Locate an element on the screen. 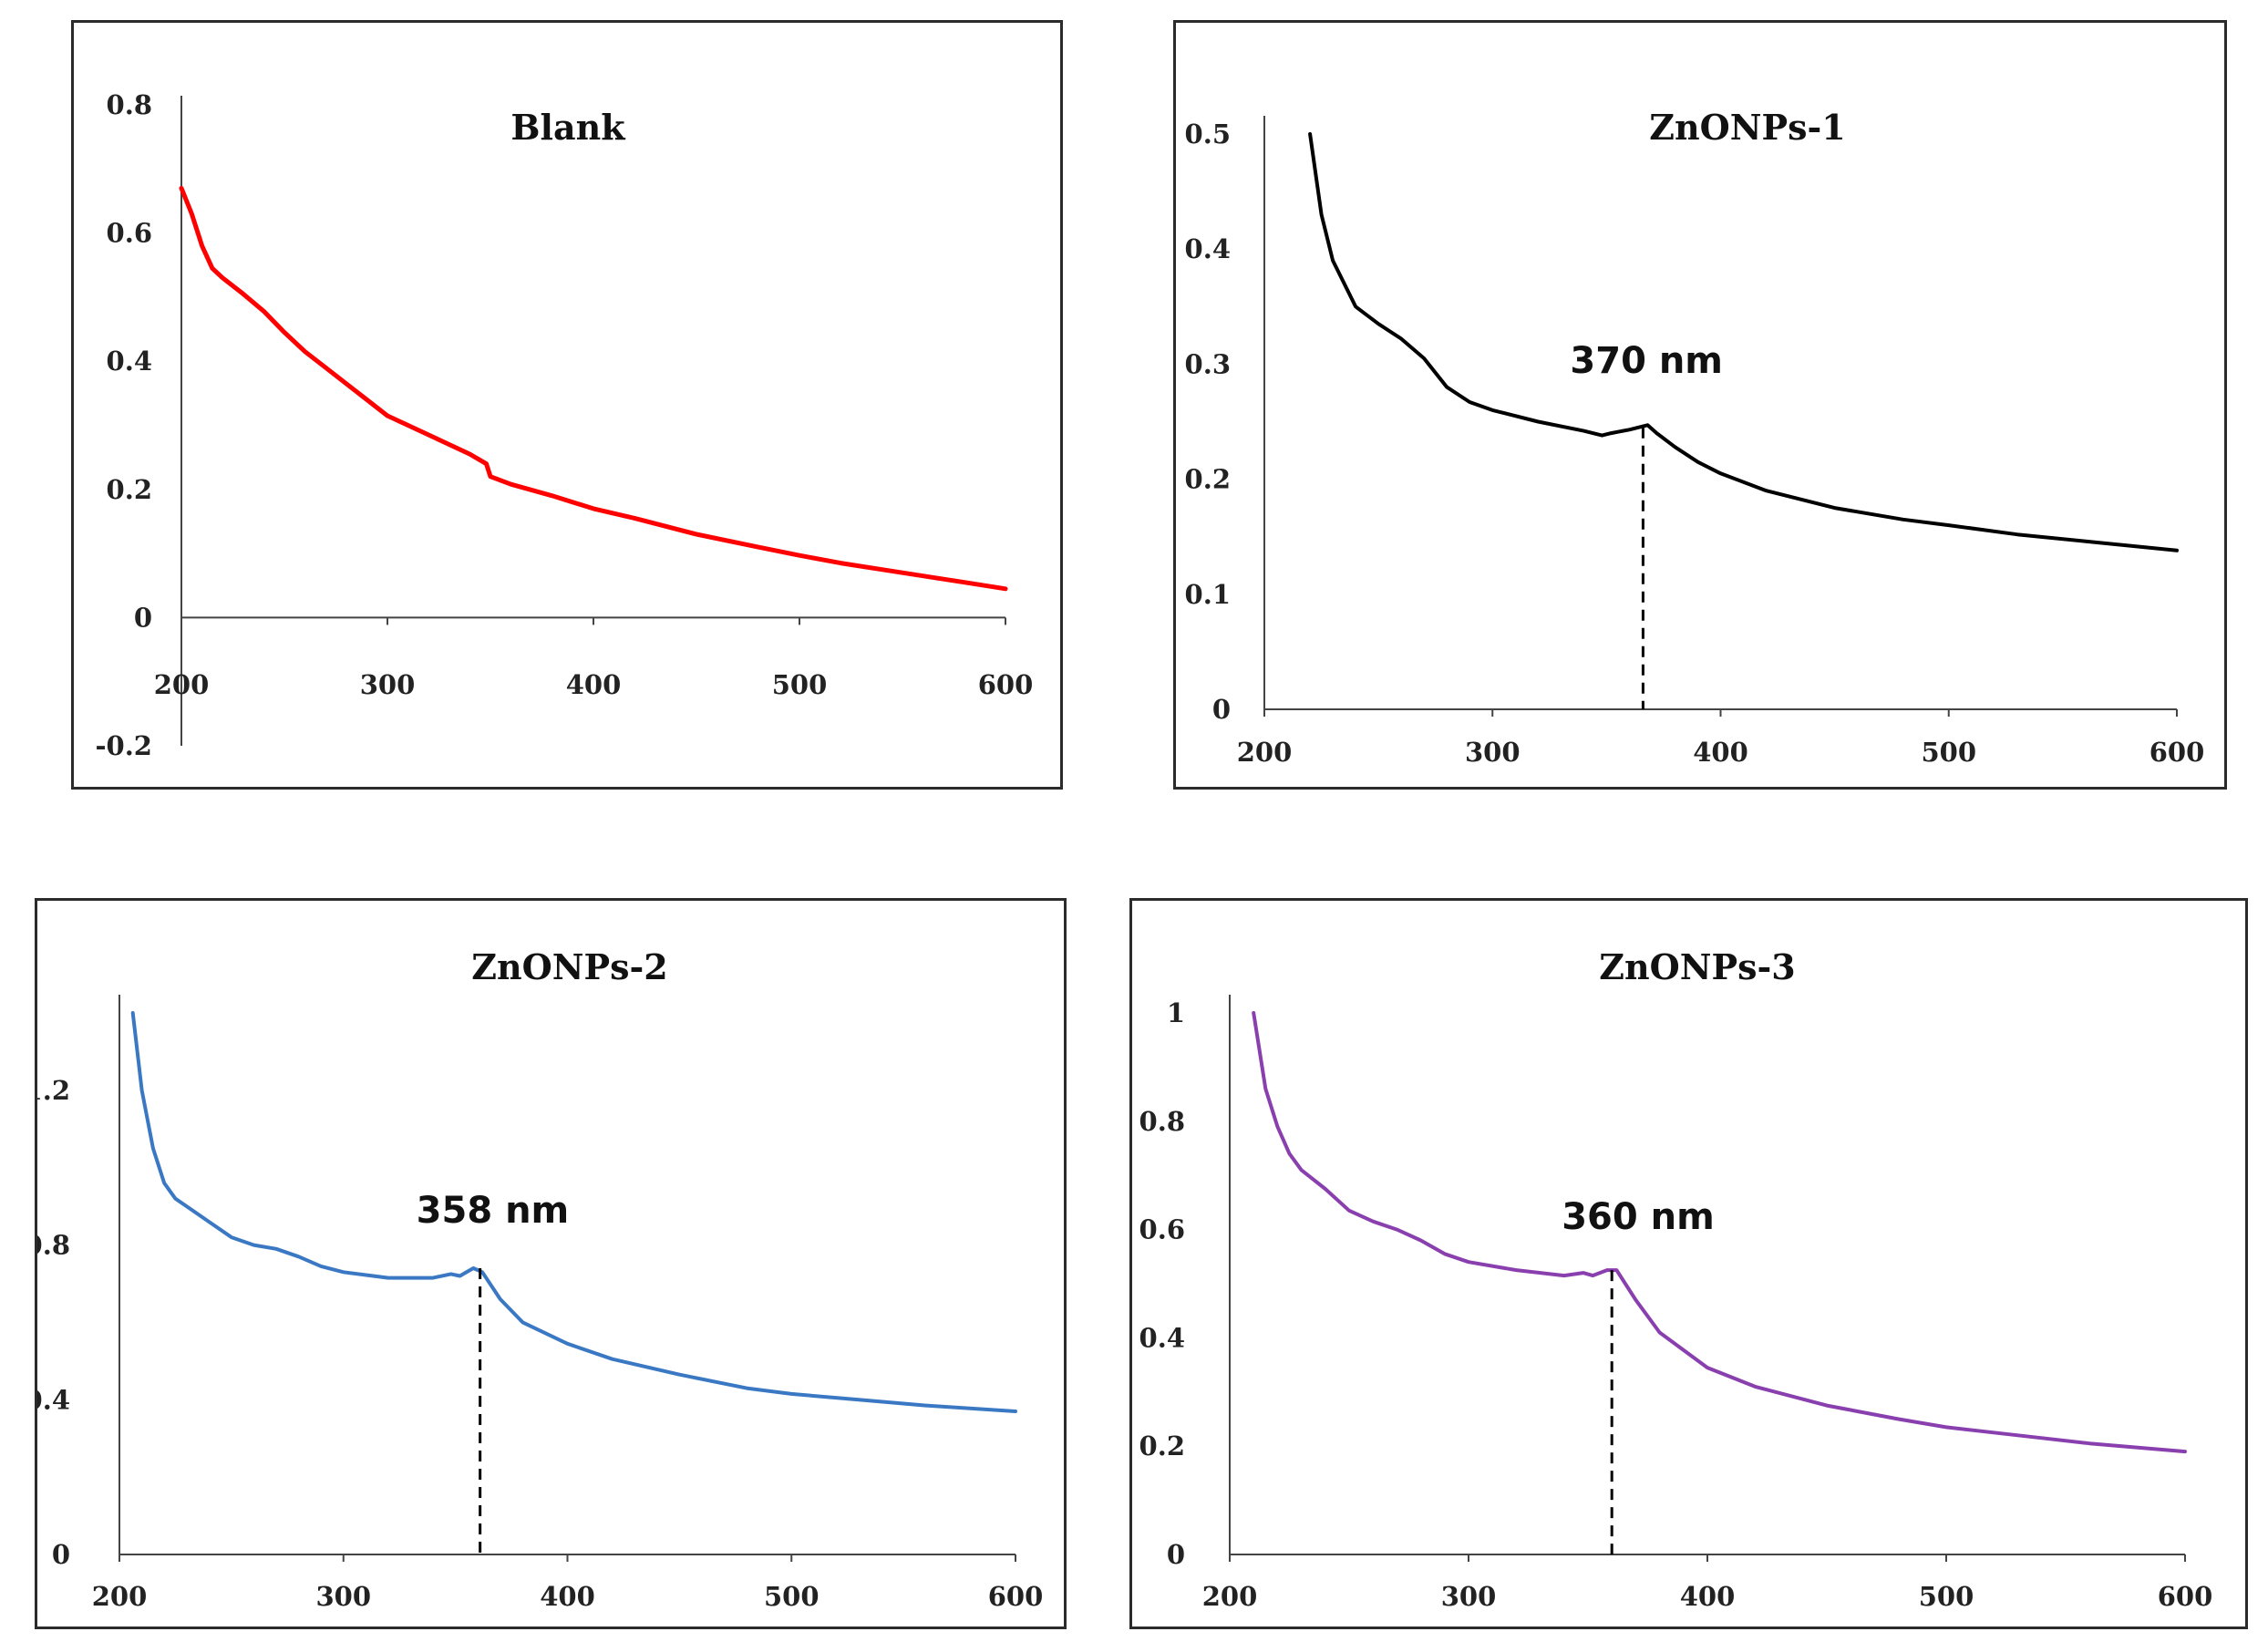 This screenshot has height=1642, width=2268. y-tick-label: 1.2 is located at coordinates (53, 1090).